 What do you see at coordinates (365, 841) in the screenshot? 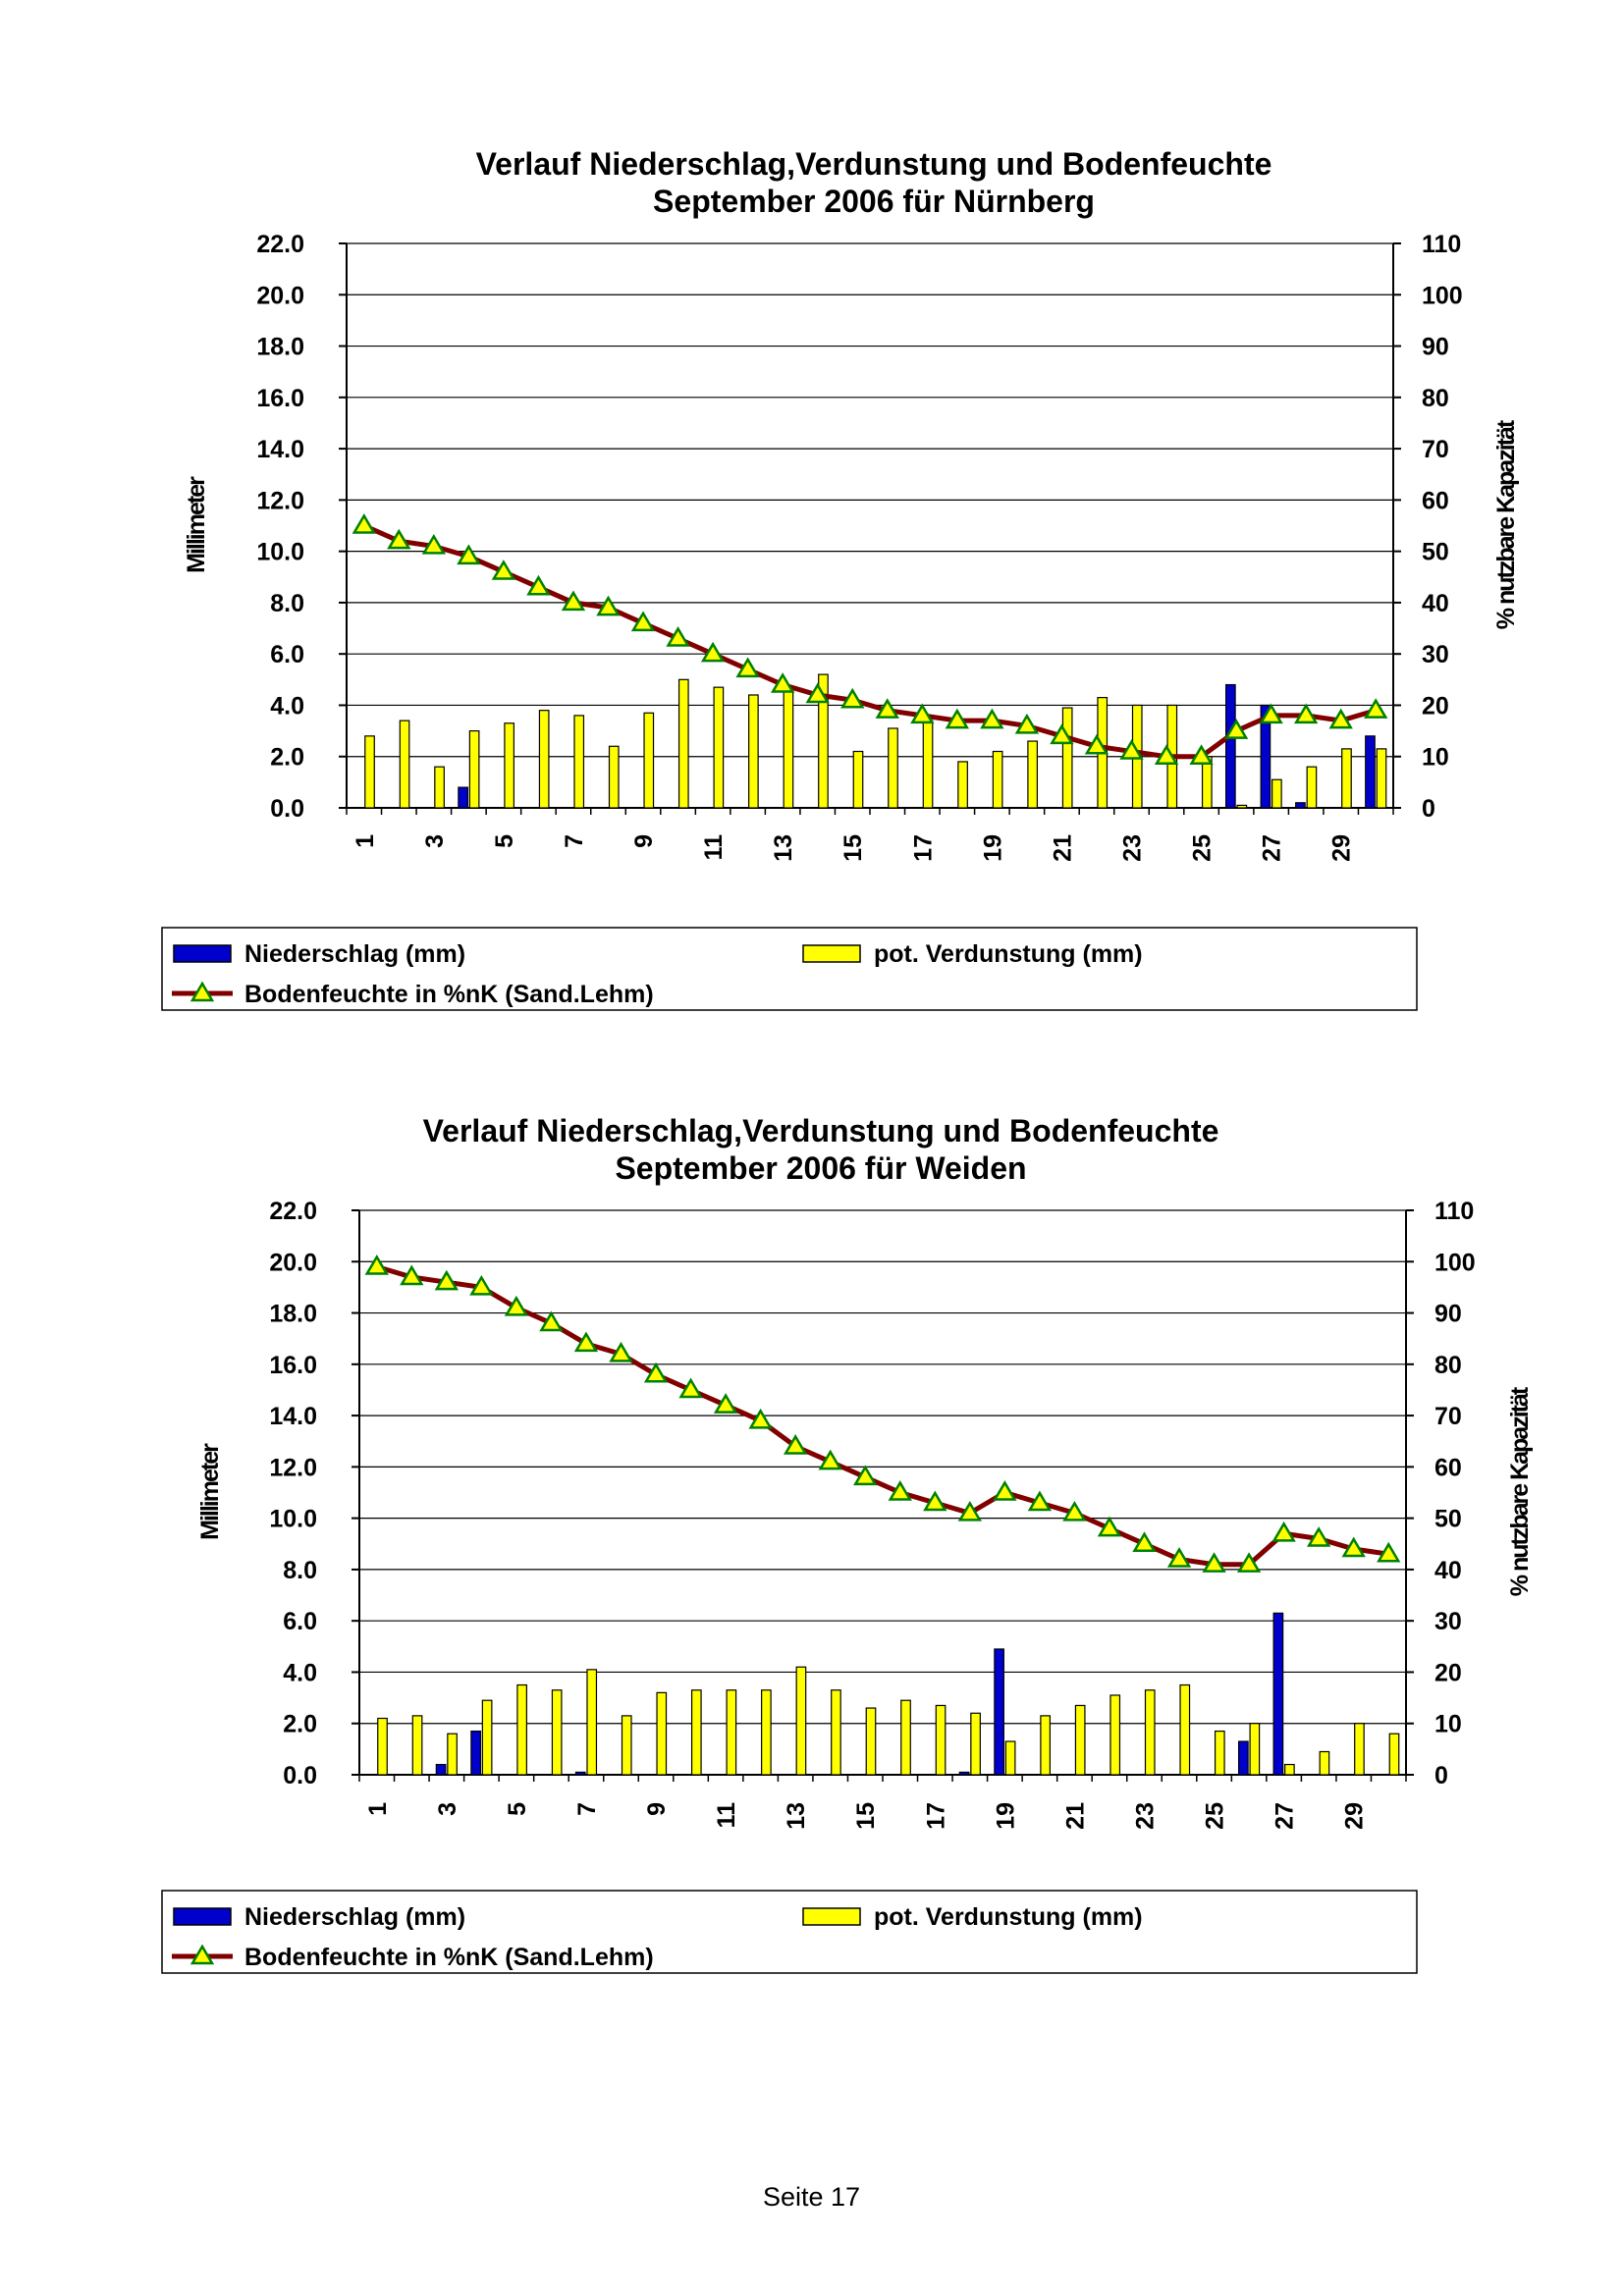
I see `x-tick-label: 1` at bounding box center [365, 841].